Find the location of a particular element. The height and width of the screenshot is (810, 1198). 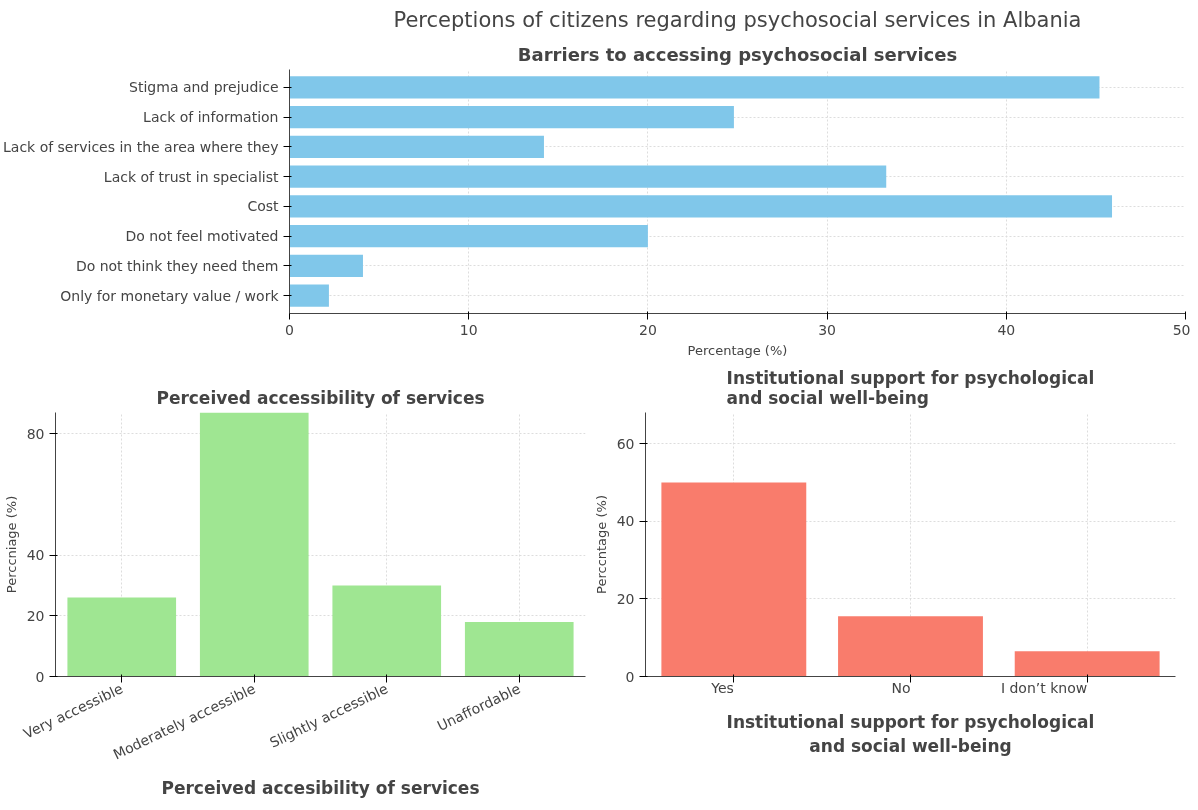

y-axis-title: Perccniage (%) is located at coordinates (11, 544).